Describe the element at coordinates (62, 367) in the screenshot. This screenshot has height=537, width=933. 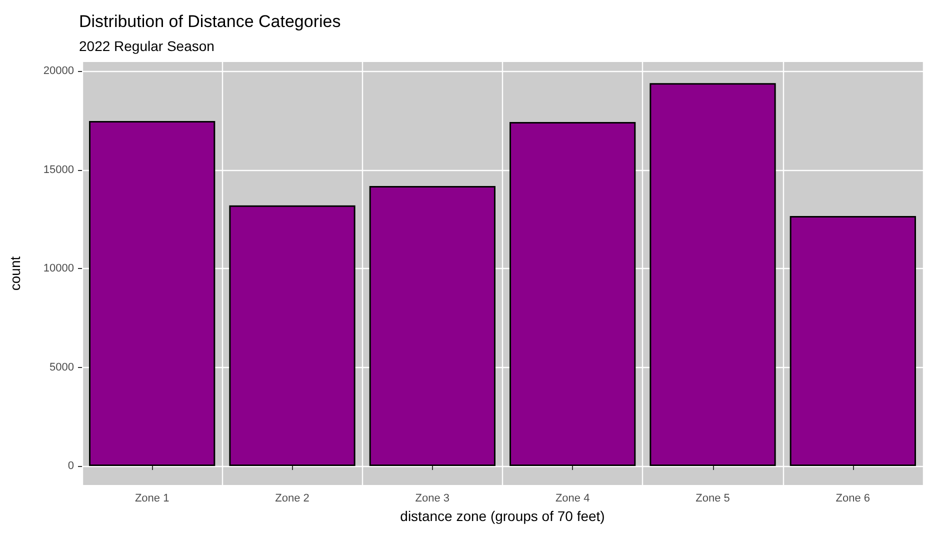
I see `y-tick-label: 5000` at that location.